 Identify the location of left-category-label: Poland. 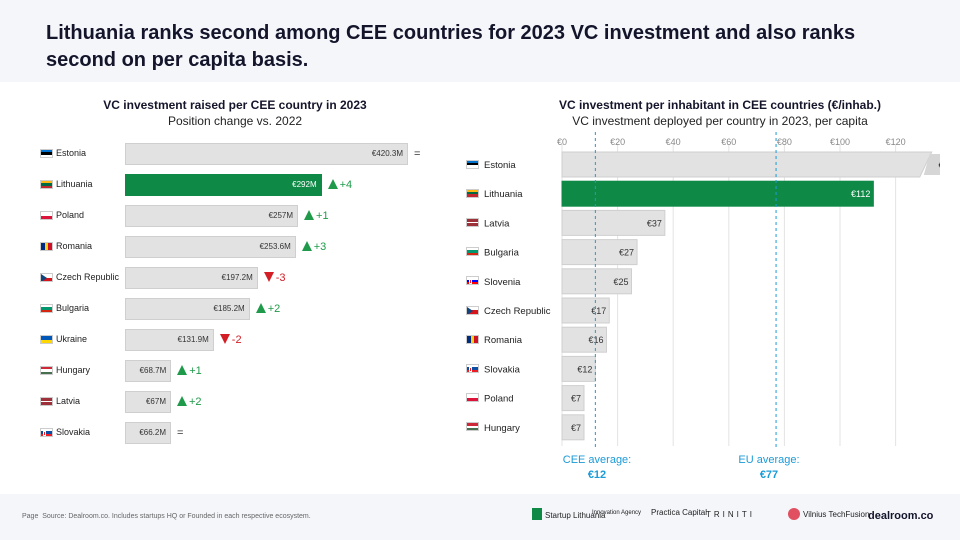
(70, 215).